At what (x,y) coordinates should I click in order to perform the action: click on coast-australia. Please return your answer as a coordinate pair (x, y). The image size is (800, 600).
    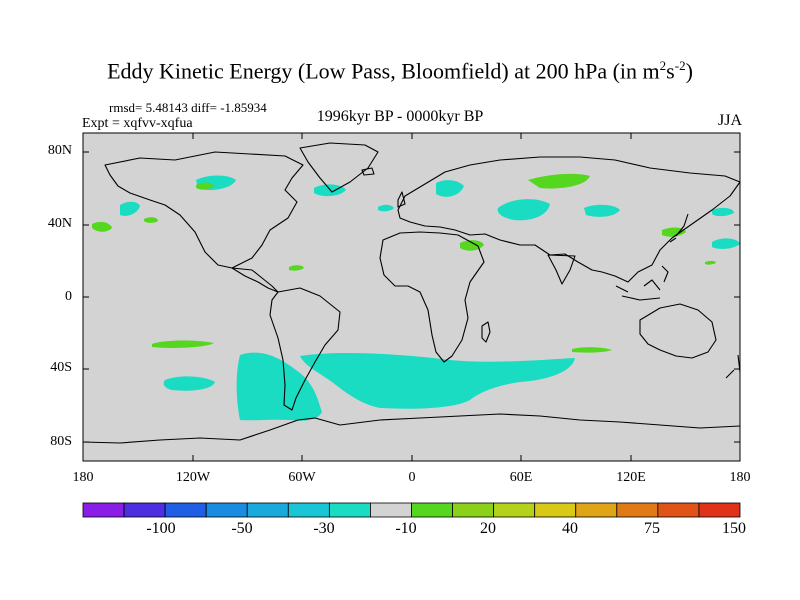
    Looking at the image, I should click on (678, 331).